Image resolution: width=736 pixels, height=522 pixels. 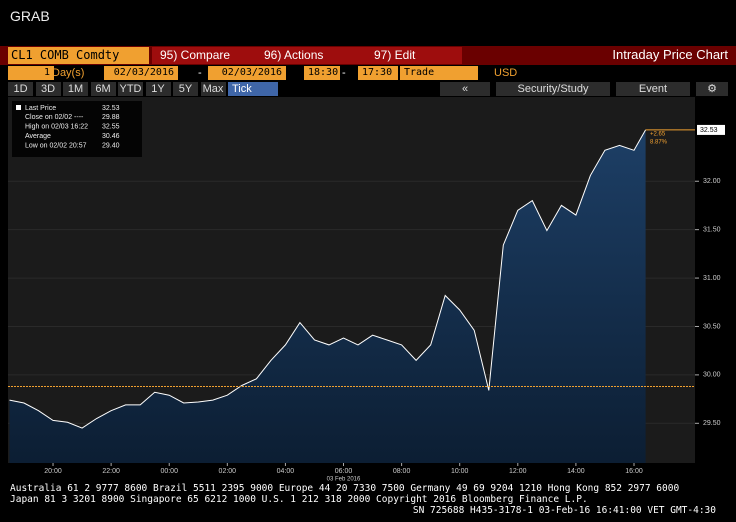 What do you see at coordinates (659, 142) in the screenshot?
I see `pct-annotation: 8.87%` at bounding box center [659, 142].